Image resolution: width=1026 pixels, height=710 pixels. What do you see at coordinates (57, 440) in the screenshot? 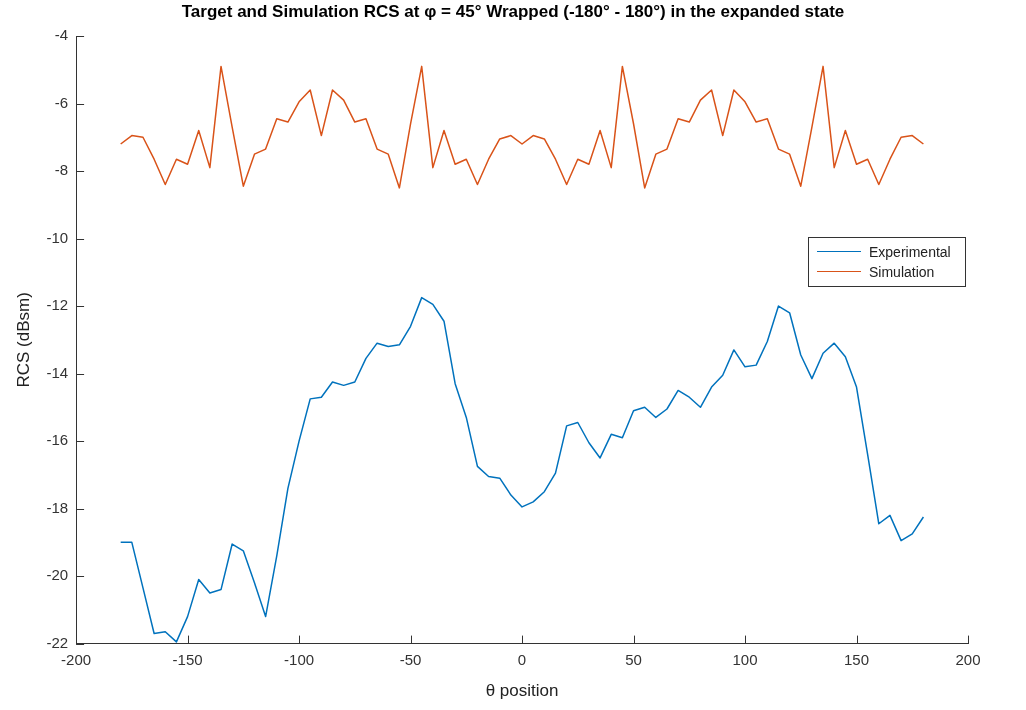
I see `y-tick-label: -16` at bounding box center [57, 440].